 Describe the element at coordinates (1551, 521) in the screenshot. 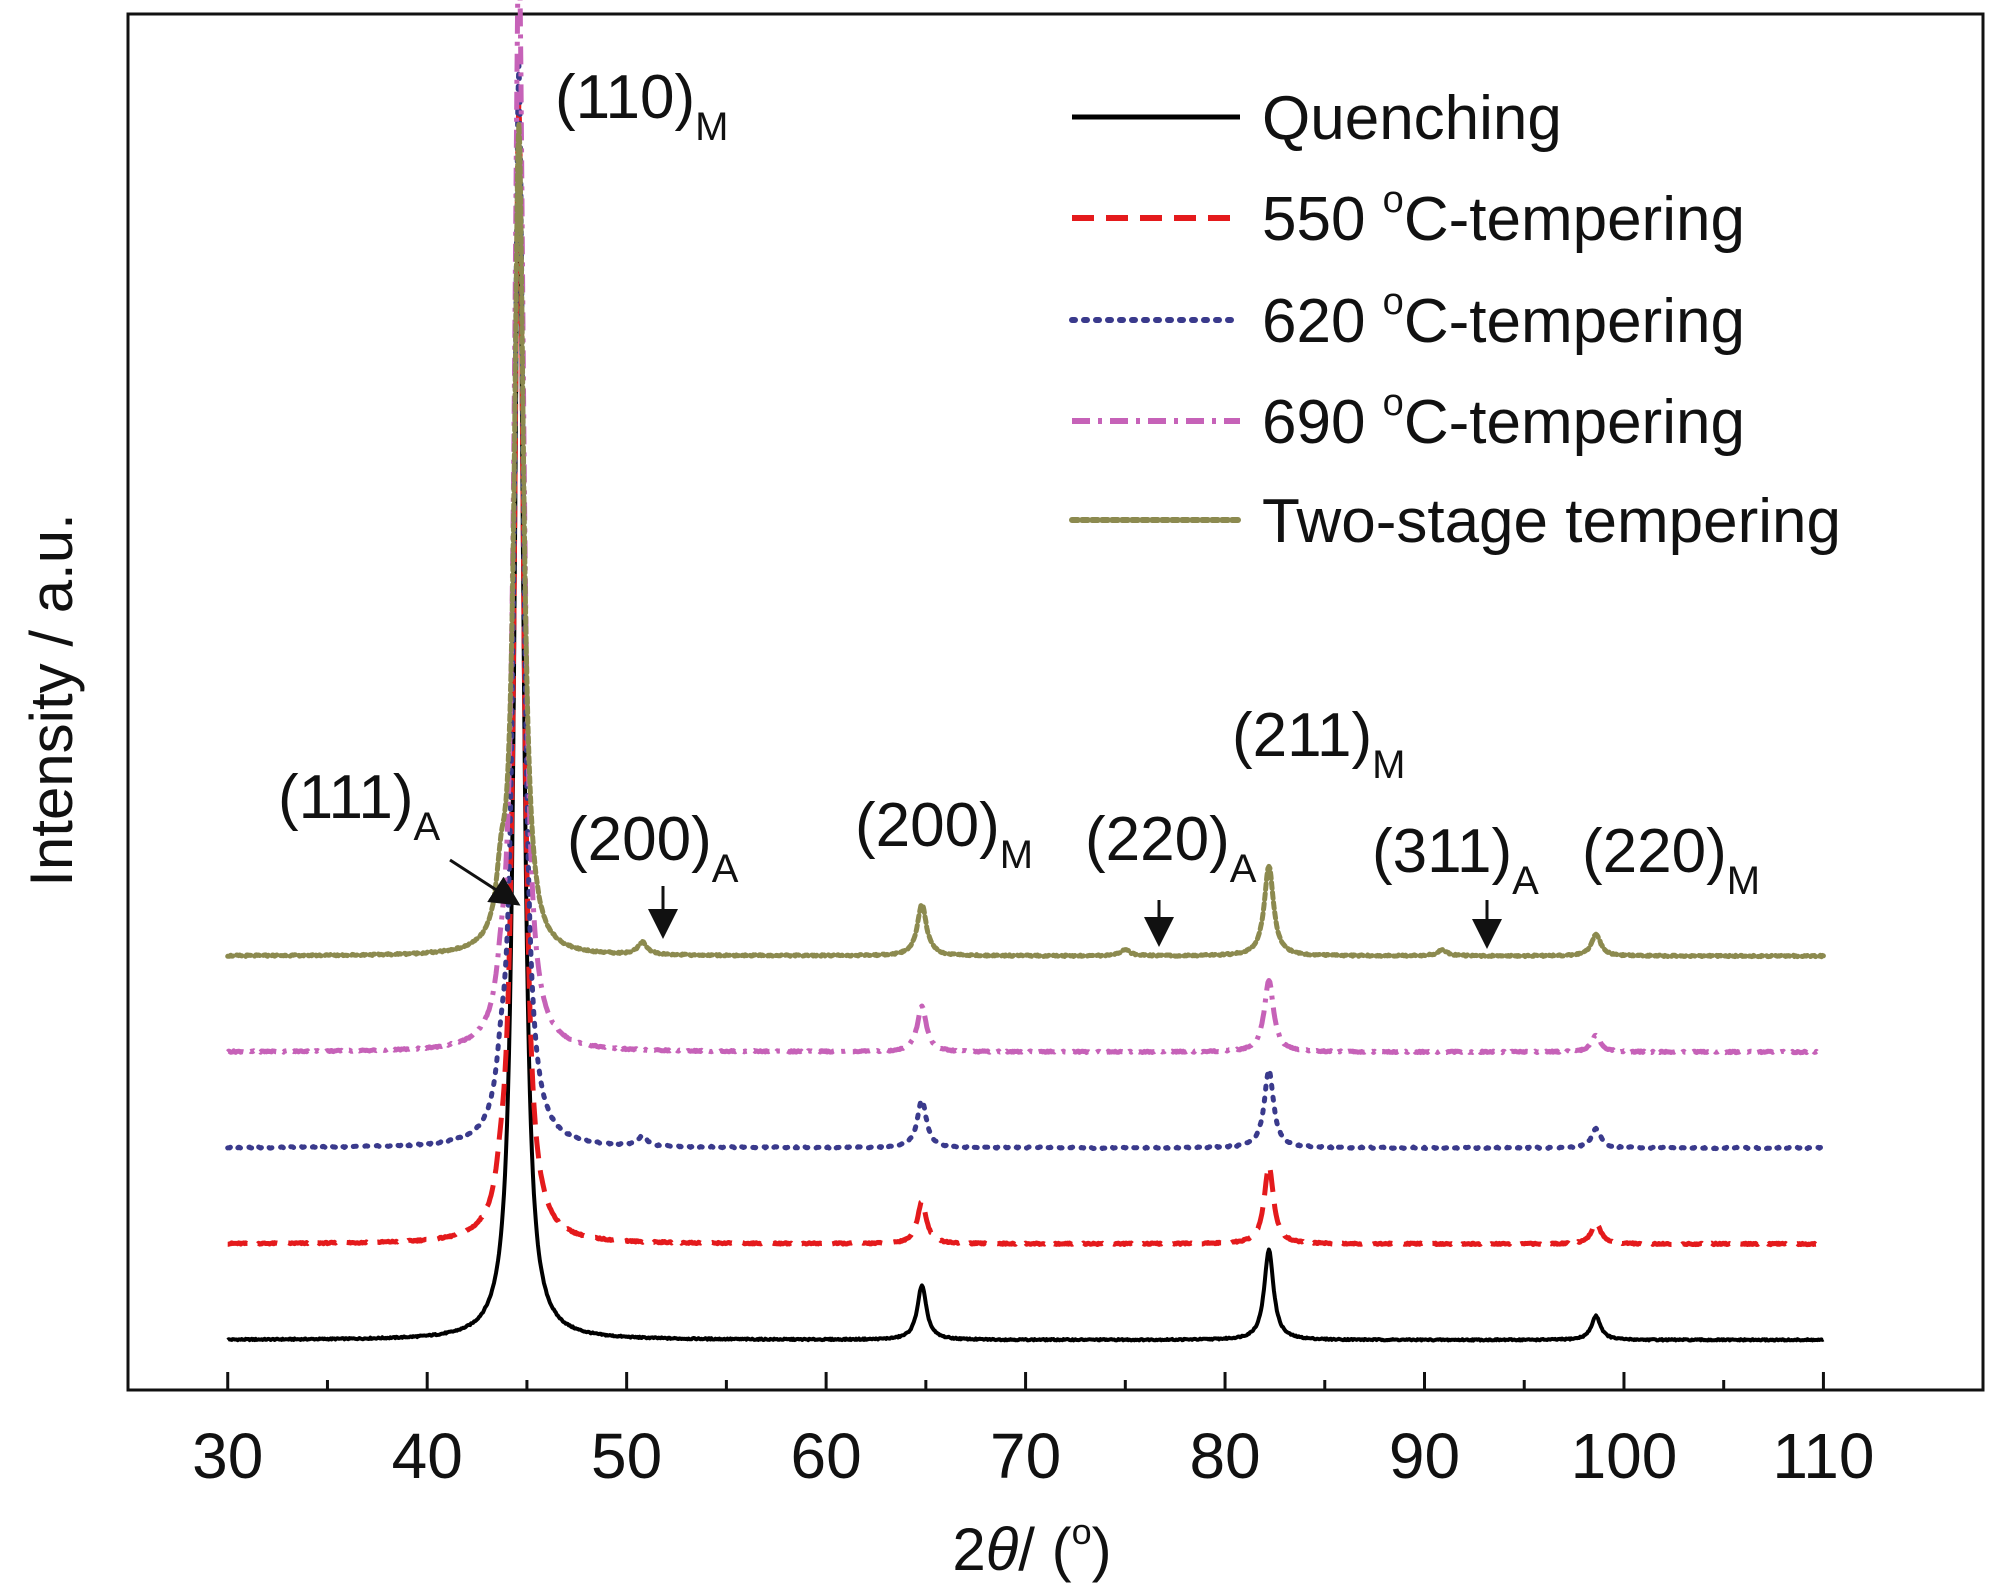

I see `legend-label: Two-stage tempering` at that location.